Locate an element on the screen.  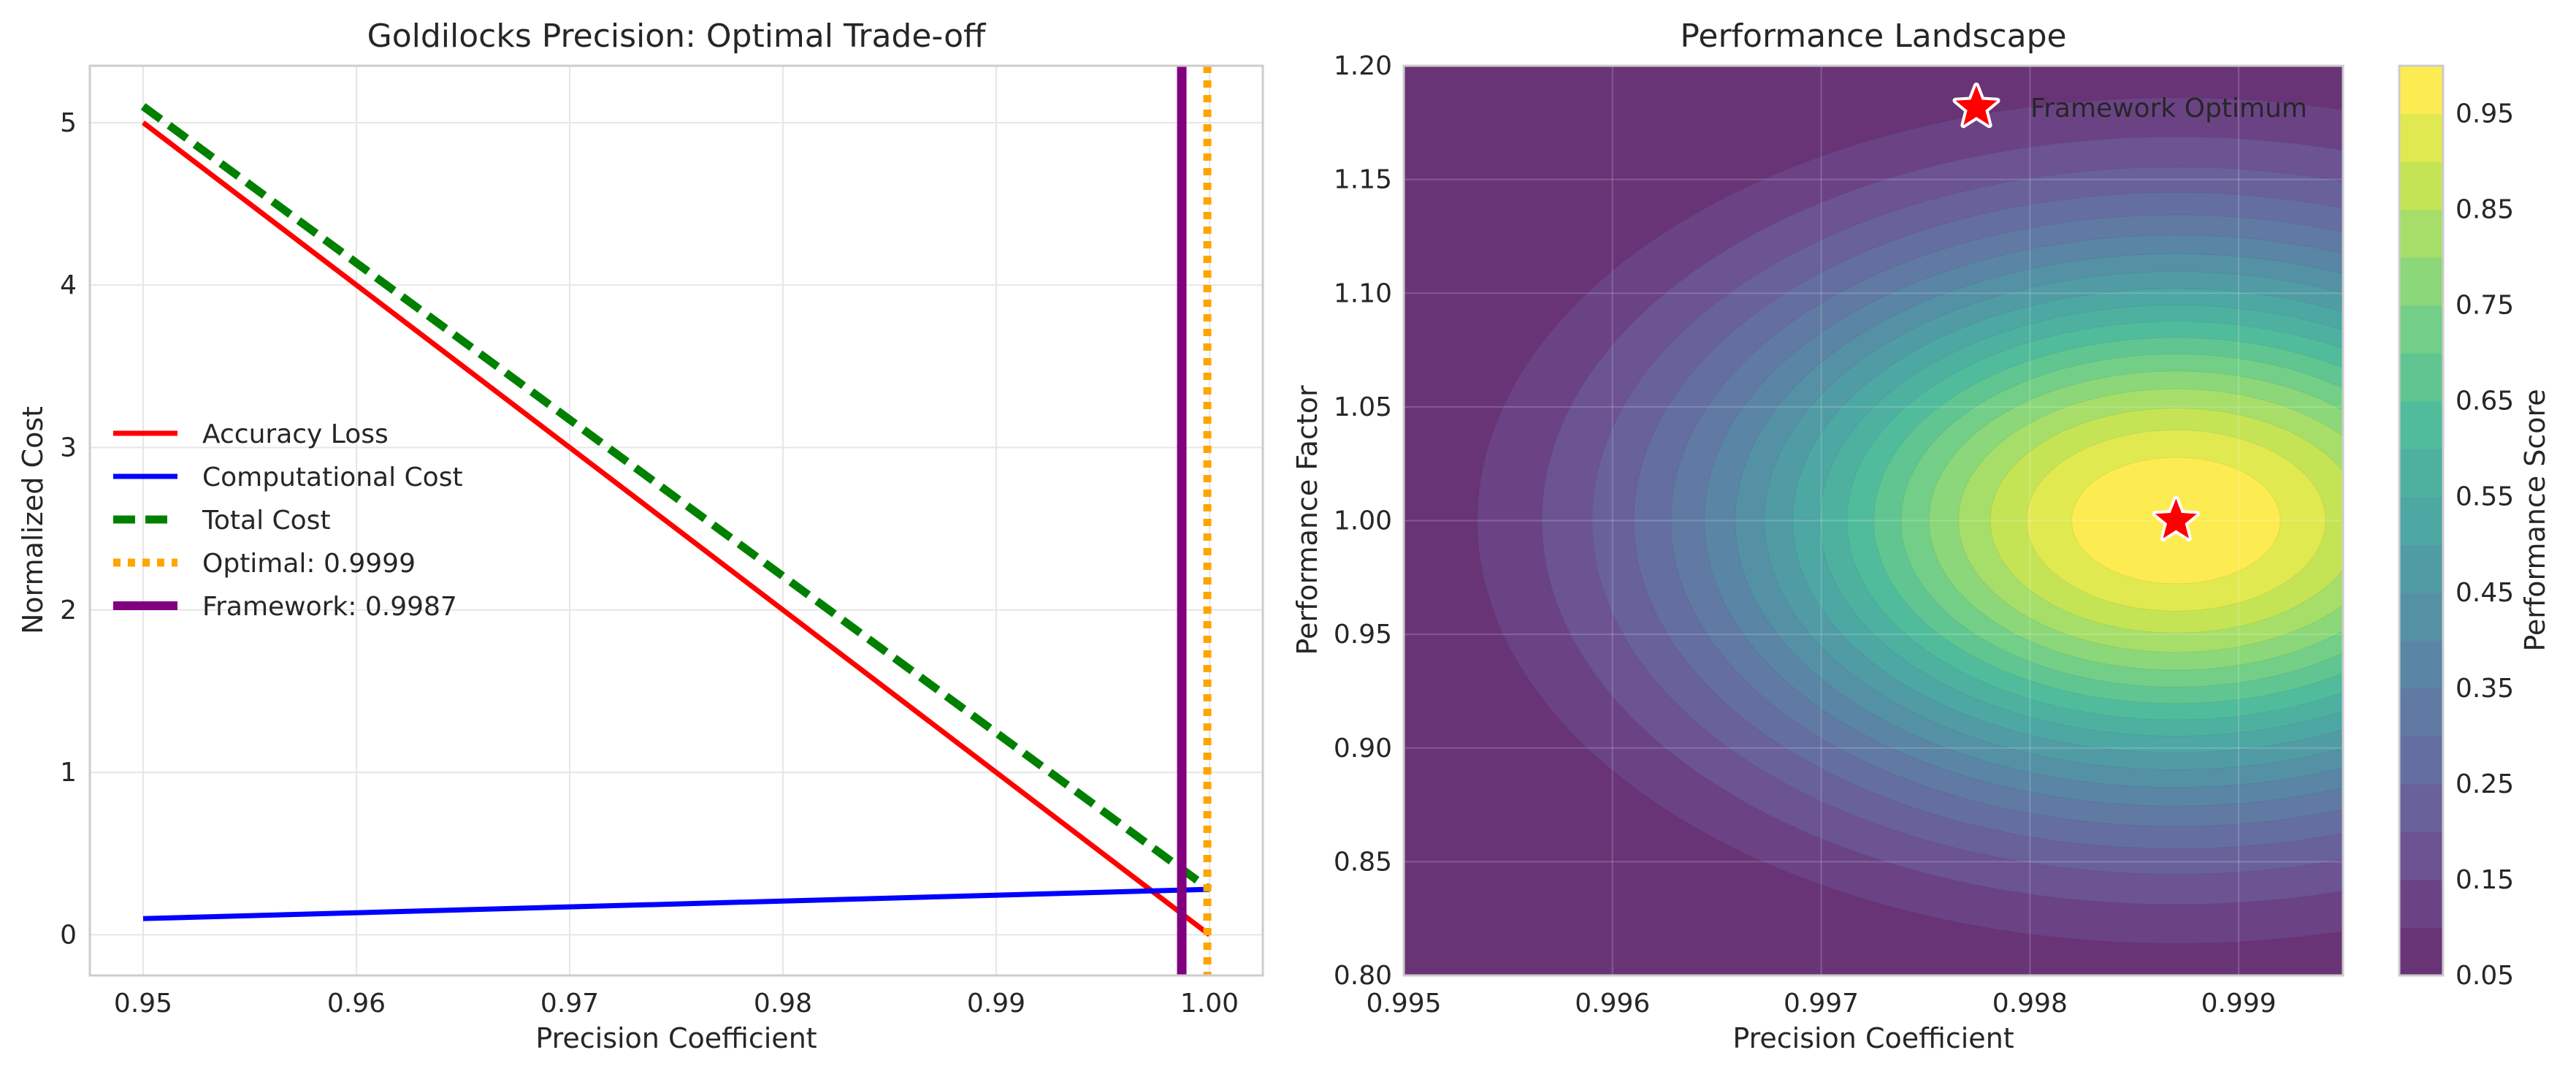
colorbar-tick-label: 0.55 is located at coordinates (2484, 497).